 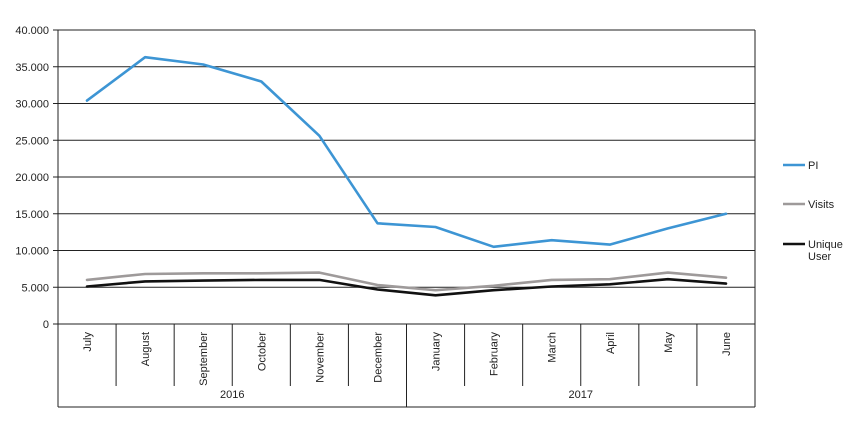 What do you see at coordinates (204, 359) in the screenshot?
I see `x-tick-label: September` at bounding box center [204, 359].